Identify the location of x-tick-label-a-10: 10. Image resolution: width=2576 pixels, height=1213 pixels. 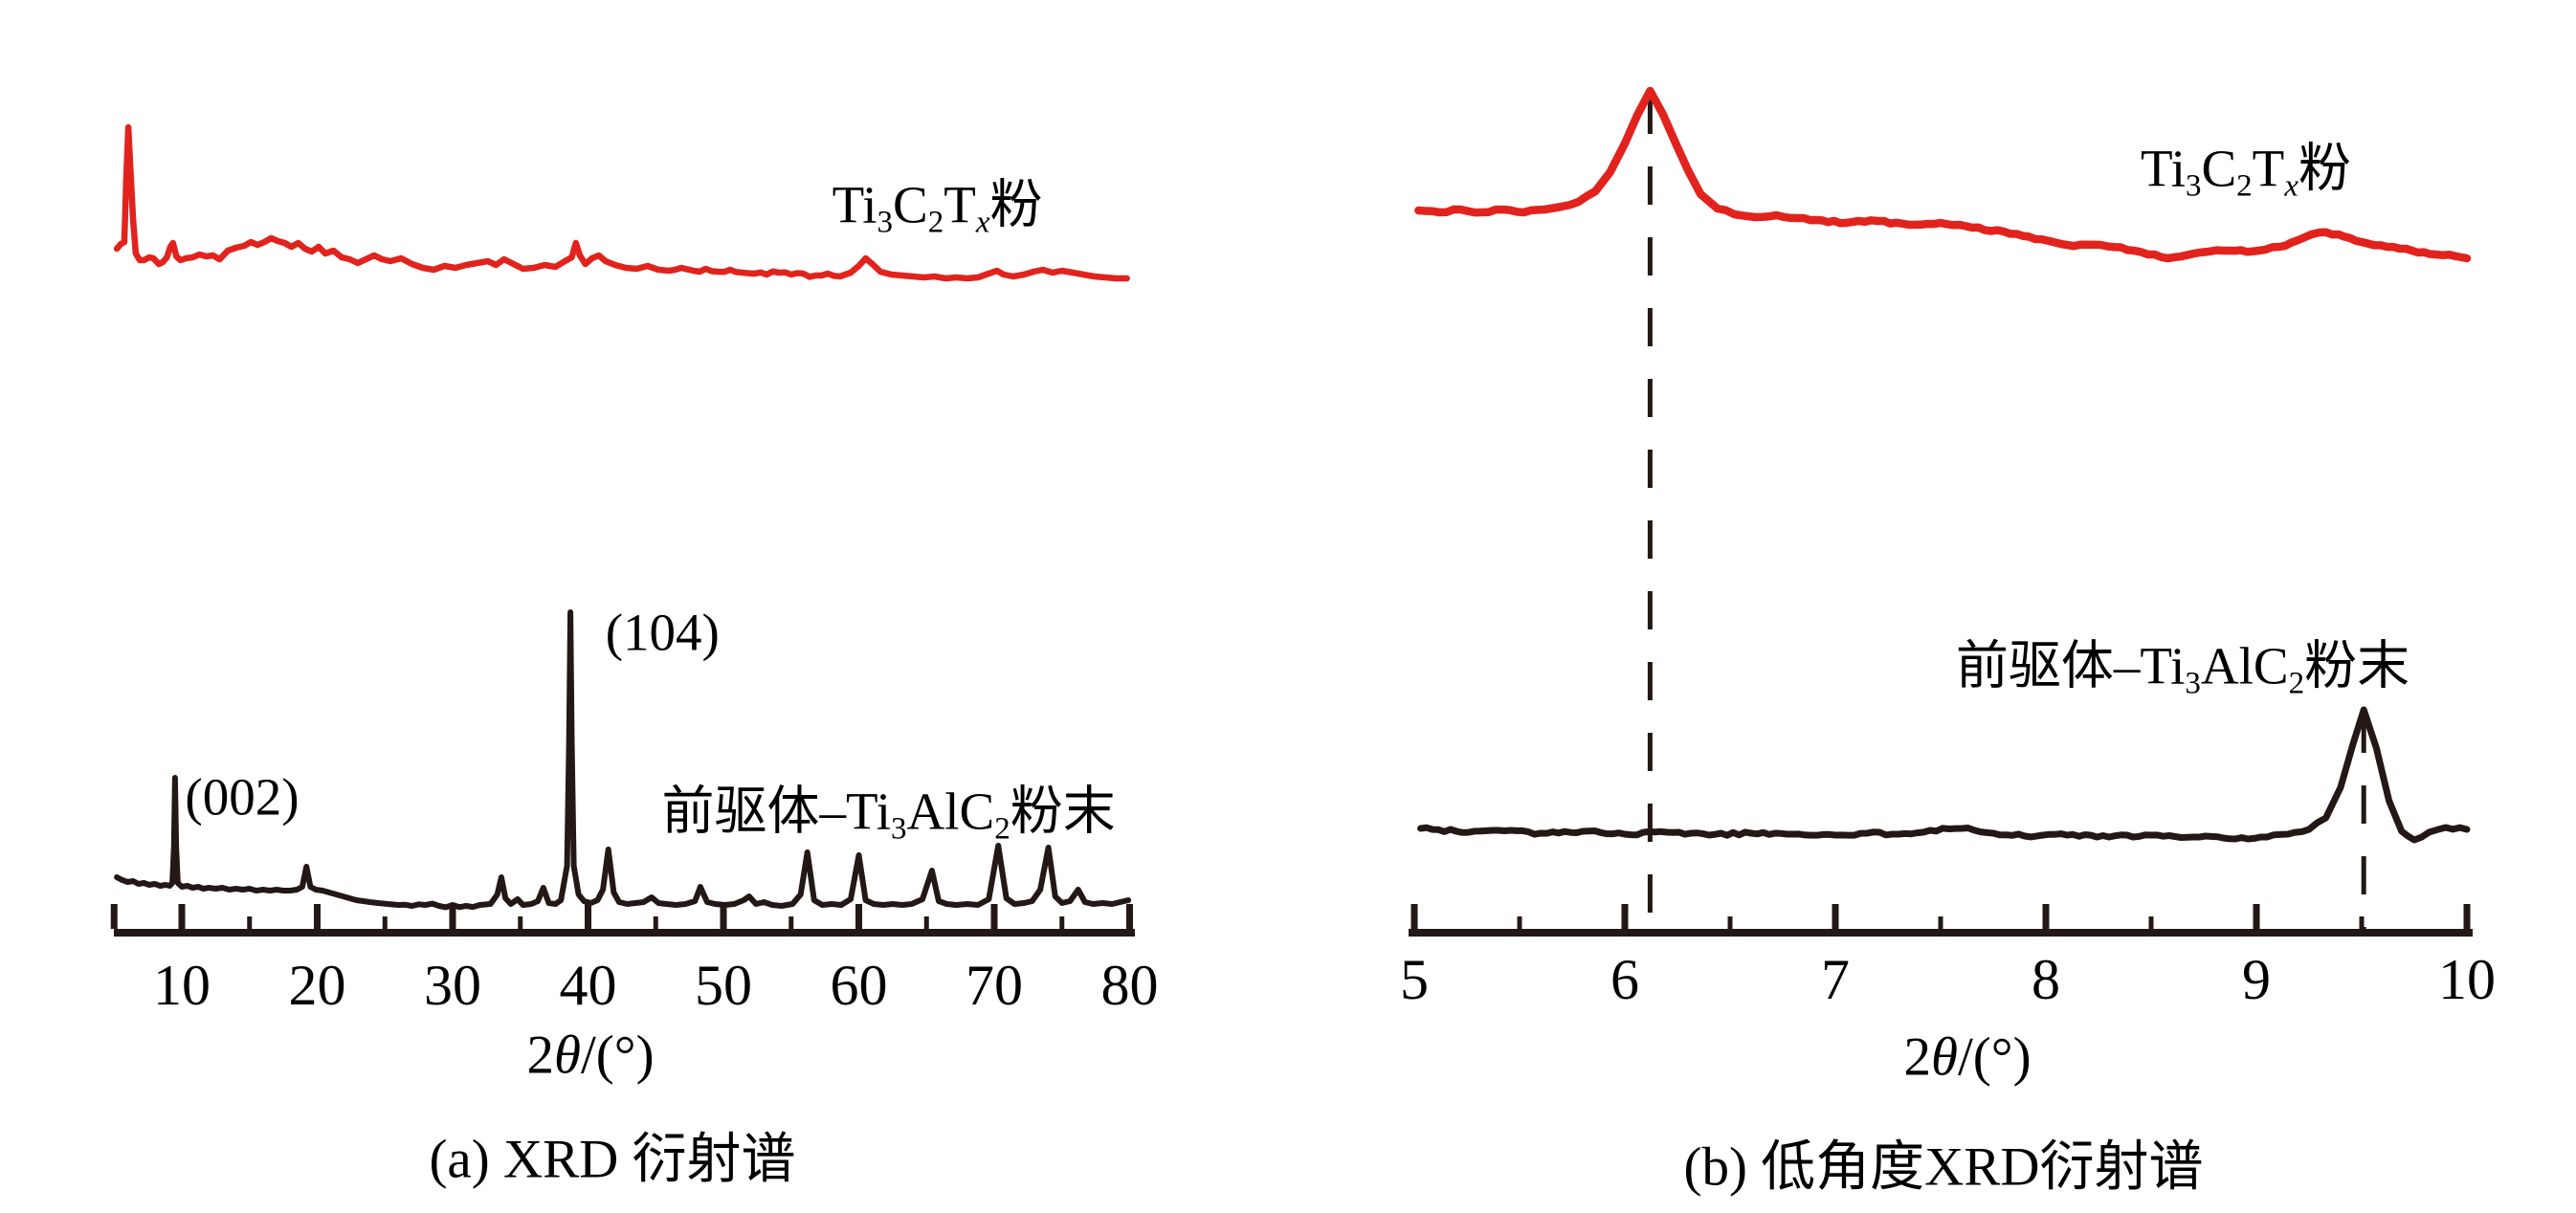
(182, 985).